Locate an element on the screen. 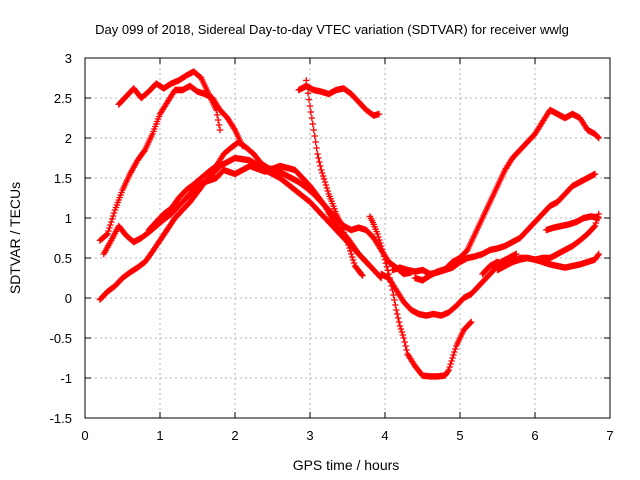 This screenshot has width=640, height=480. y-tick-label: 1.5 is located at coordinates (63, 178).